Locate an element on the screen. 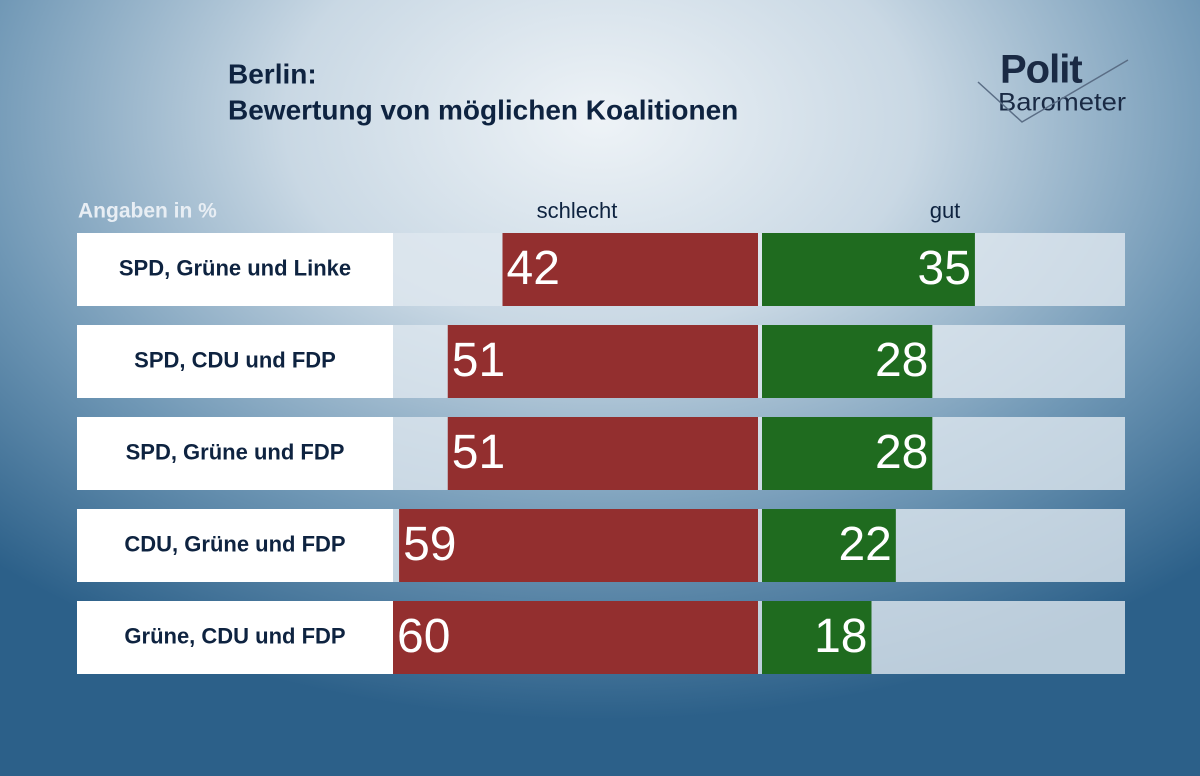  logo-top: Polit is located at coordinates (1041, 70).